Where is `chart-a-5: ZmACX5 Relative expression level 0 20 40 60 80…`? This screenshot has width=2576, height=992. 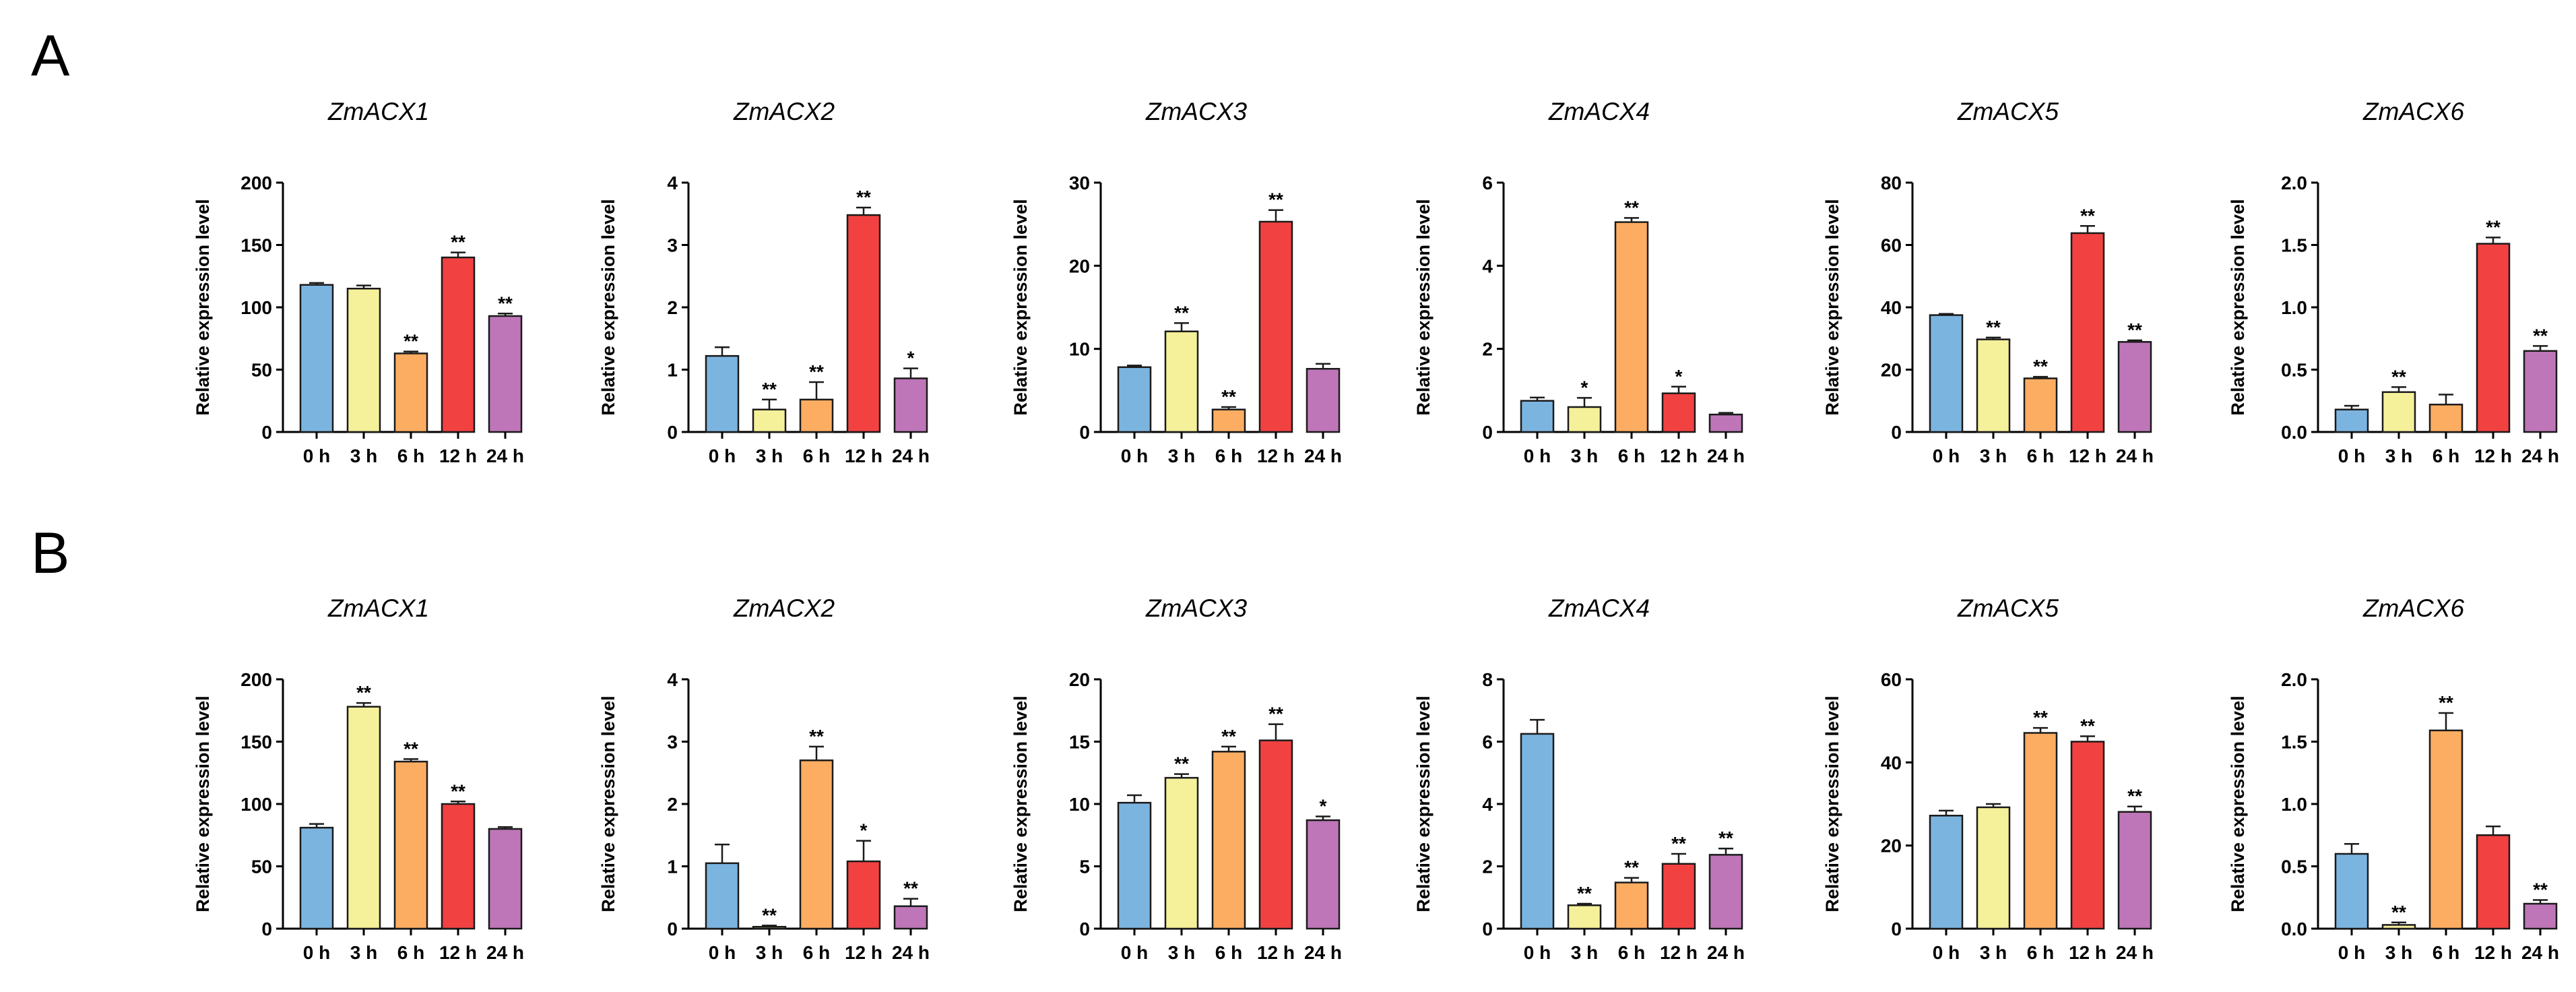
chart-a-5: ZmACX5 Relative expression level 0 20 40 60 80… is located at coordinates (1988, 282).